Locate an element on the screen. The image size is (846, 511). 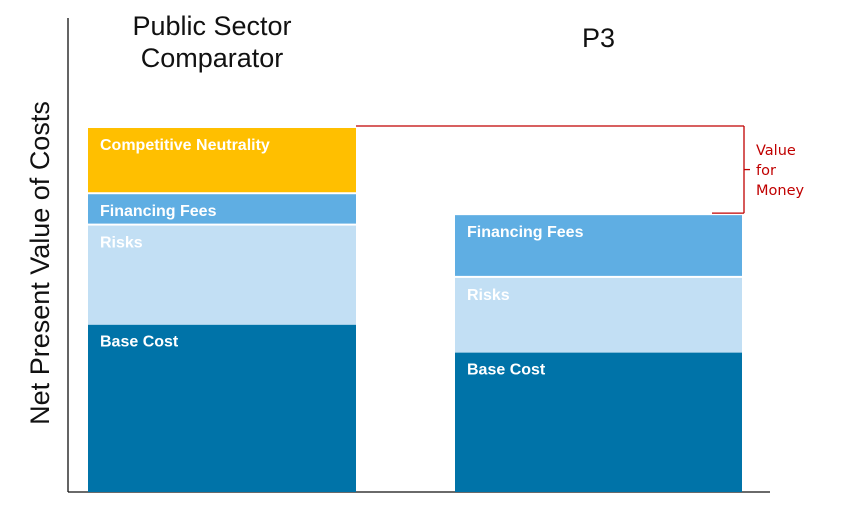
bar-segment-1-financing-fees is located at coordinates (222, 209).